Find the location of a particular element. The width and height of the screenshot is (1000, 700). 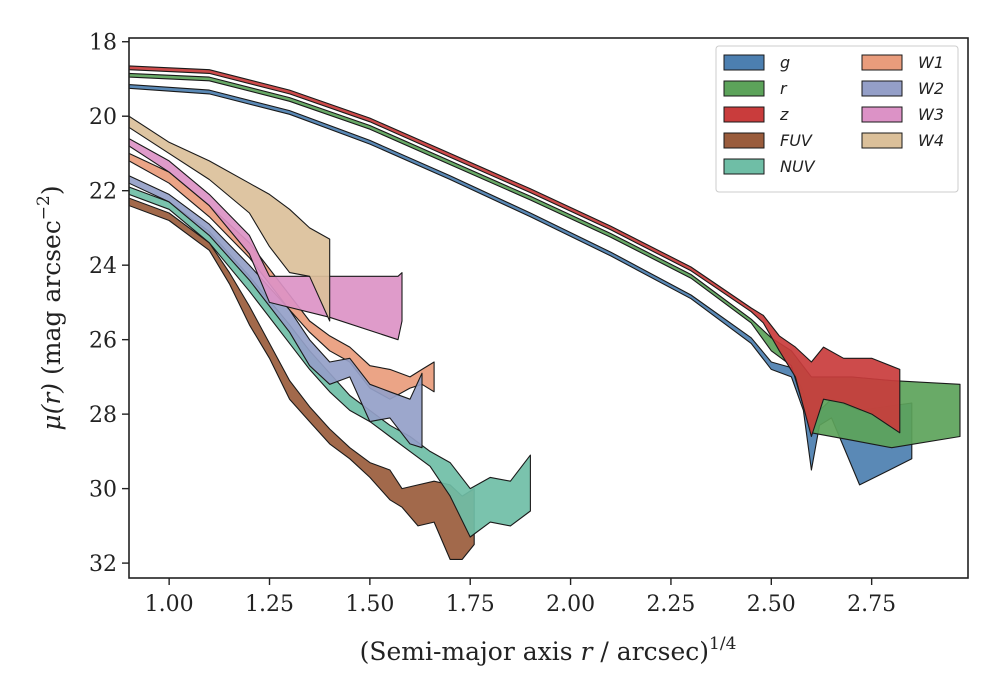

x-axis-label-pre: (Semi-major axis is located at coordinates (470, 651).